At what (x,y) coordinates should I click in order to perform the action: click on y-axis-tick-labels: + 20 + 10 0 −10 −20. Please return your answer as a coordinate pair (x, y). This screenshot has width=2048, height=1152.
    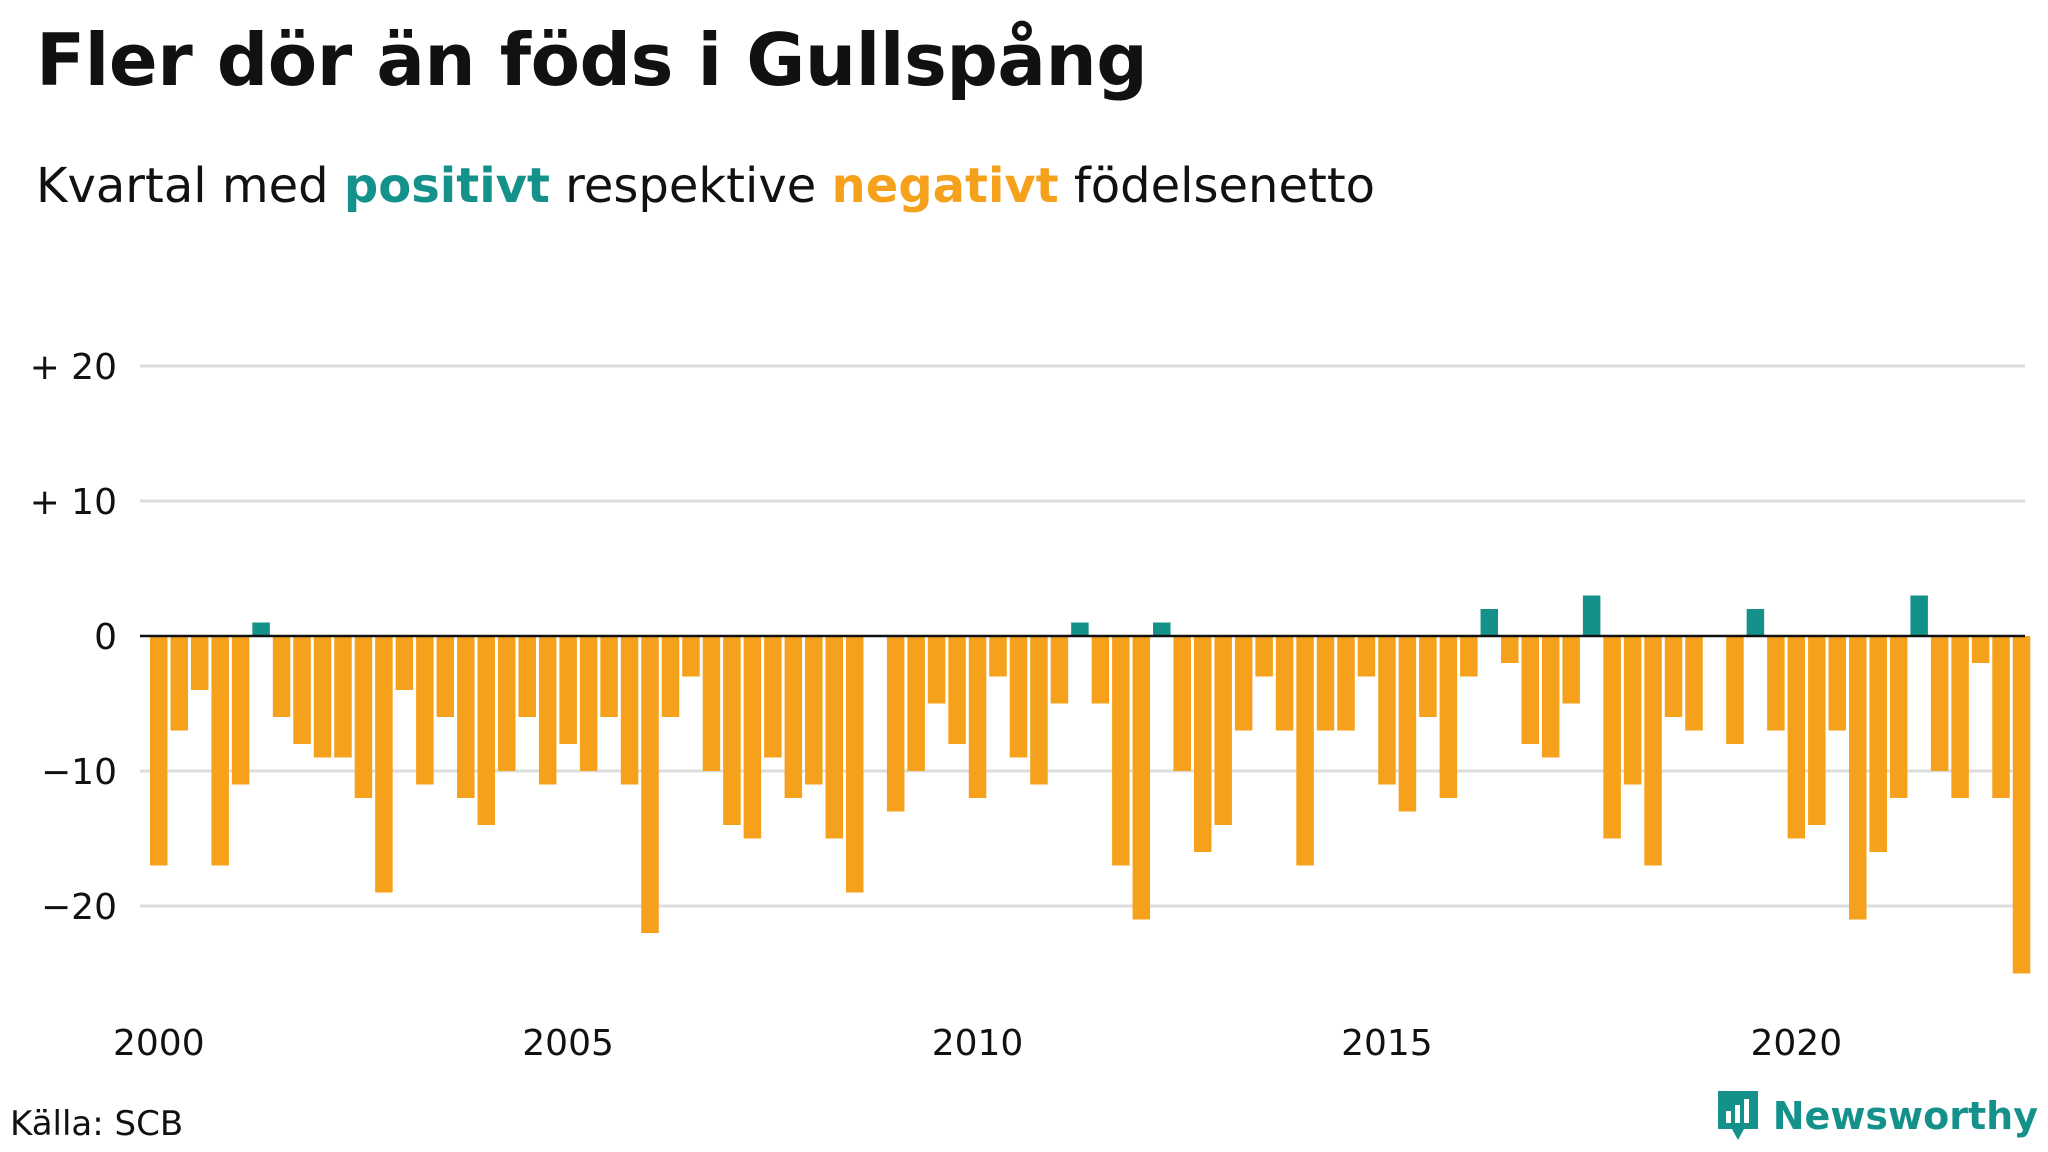
    Looking at the image, I should click on (73, 637).